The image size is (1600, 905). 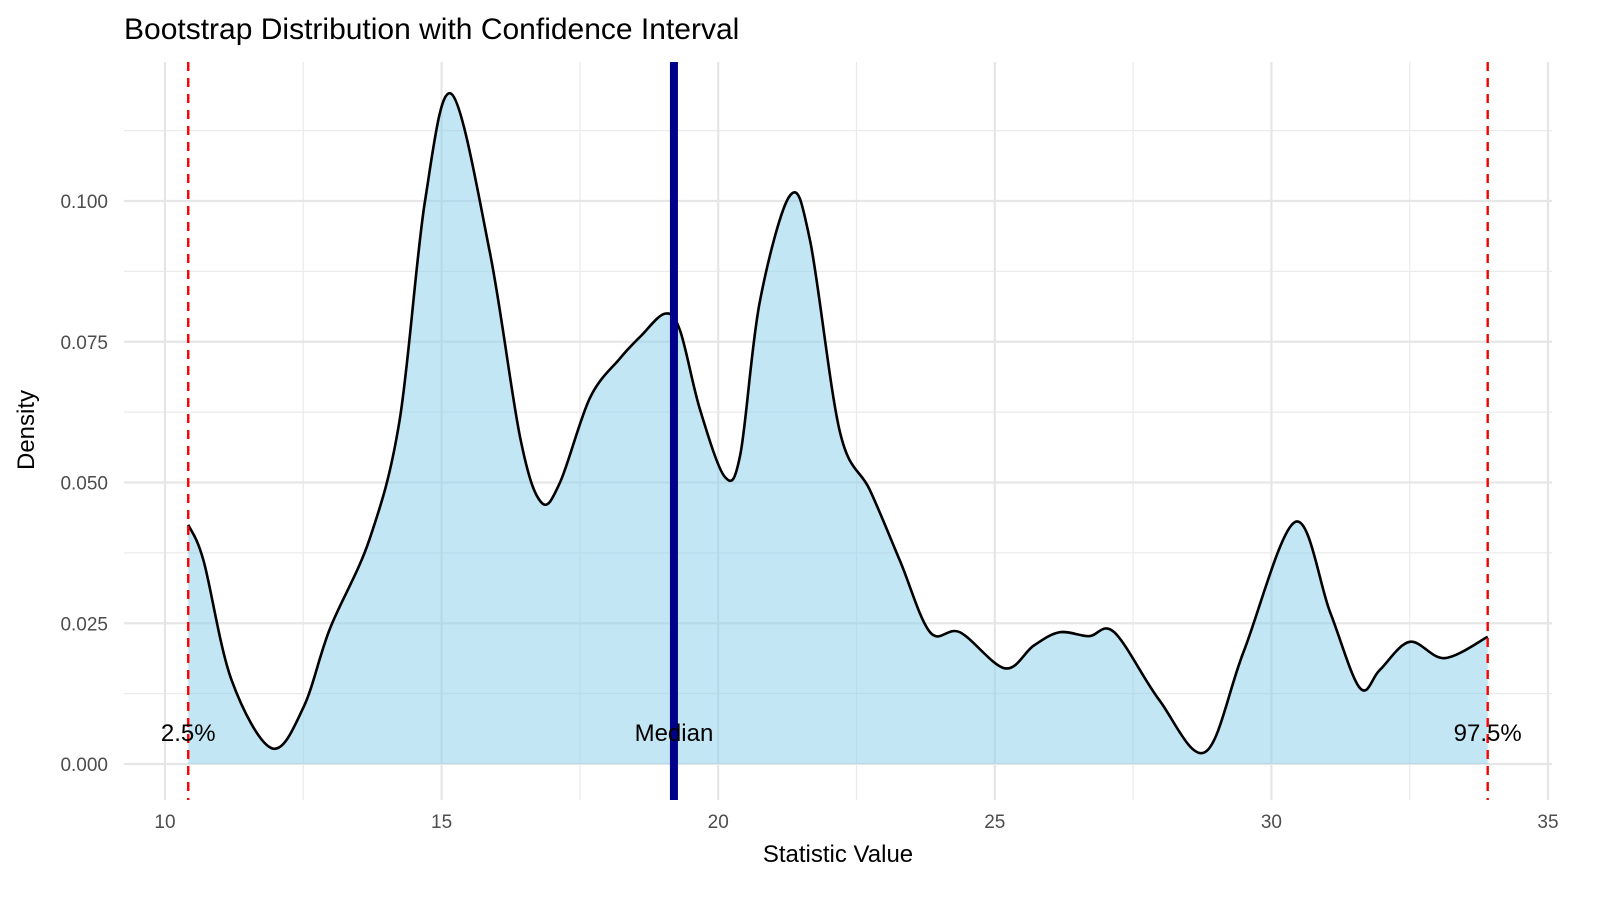 I want to click on reference-line-label: 97.5%, so click(x=1488, y=733).